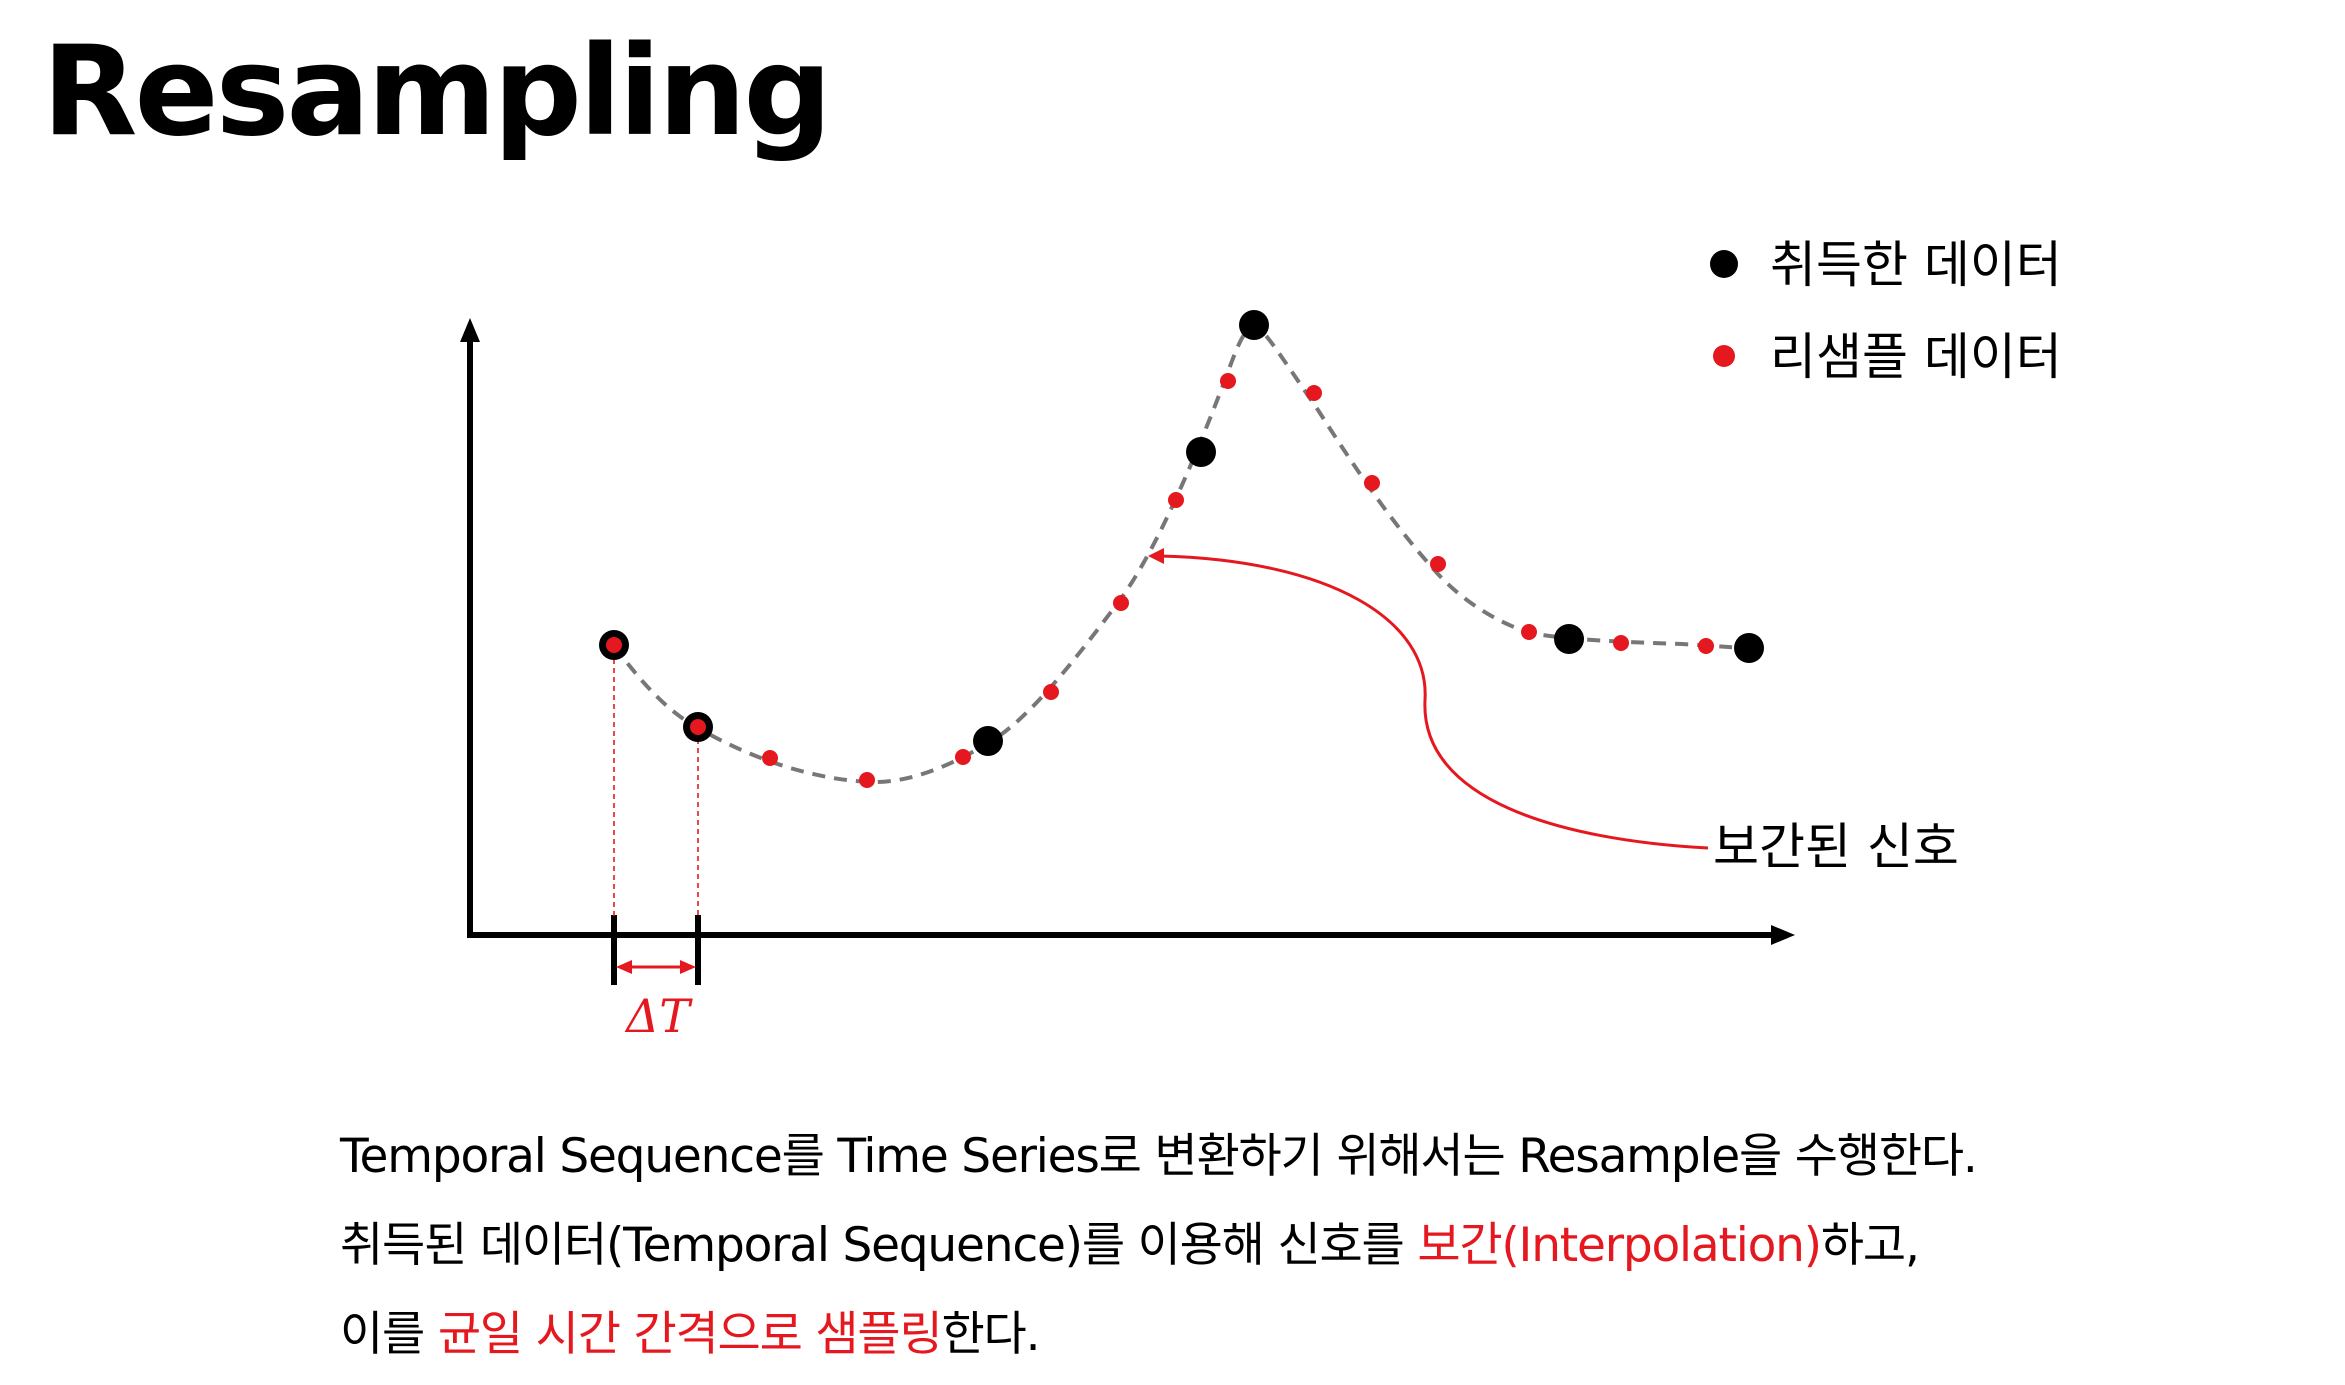 The width and height of the screenshot is (2345, 1385). Describe the element at coordinates (658, 1016) in the screenshot. I see `delta-t-label: ΔT` at that location.